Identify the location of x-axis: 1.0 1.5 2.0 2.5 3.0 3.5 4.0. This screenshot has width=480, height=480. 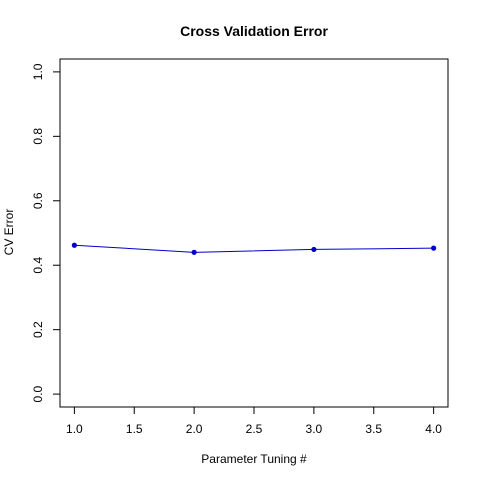
(254, 421).